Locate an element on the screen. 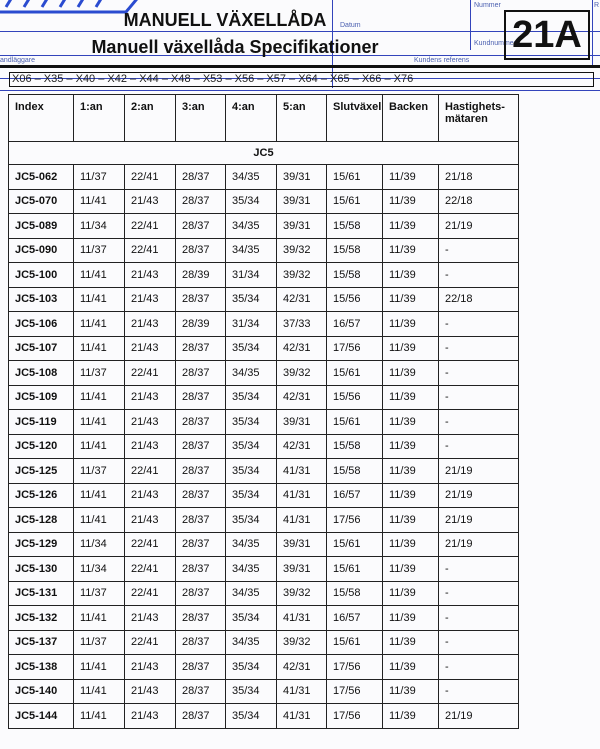 The height and width of the screenshot is (749, 600). value-cell: 15/61 is located at coordinates (354, 422).